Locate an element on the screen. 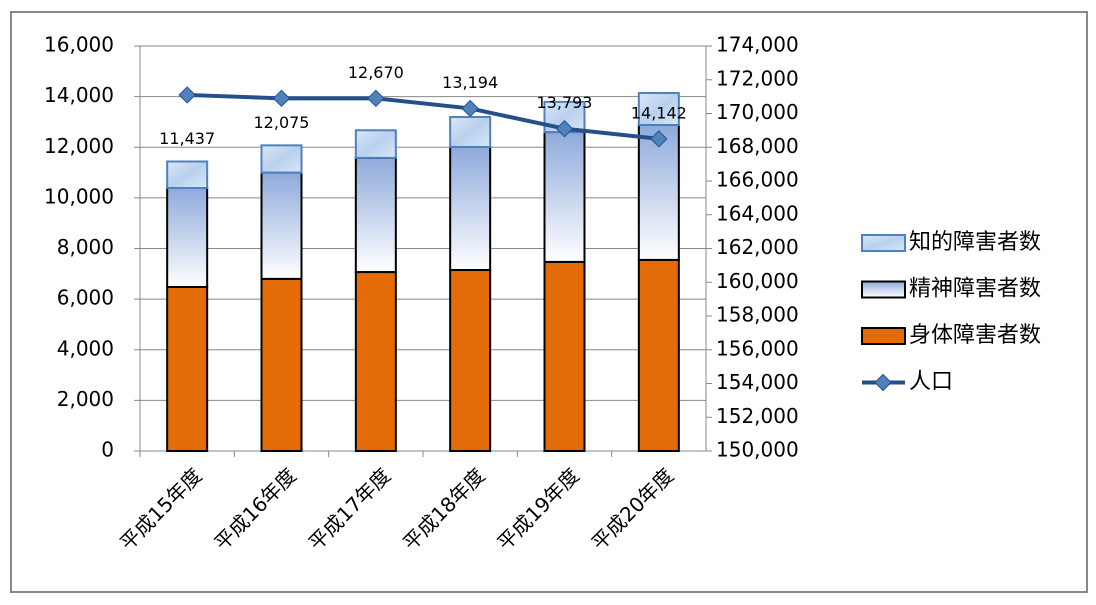  y-tick-label: 10,000 is located at coordinates (79, 196).